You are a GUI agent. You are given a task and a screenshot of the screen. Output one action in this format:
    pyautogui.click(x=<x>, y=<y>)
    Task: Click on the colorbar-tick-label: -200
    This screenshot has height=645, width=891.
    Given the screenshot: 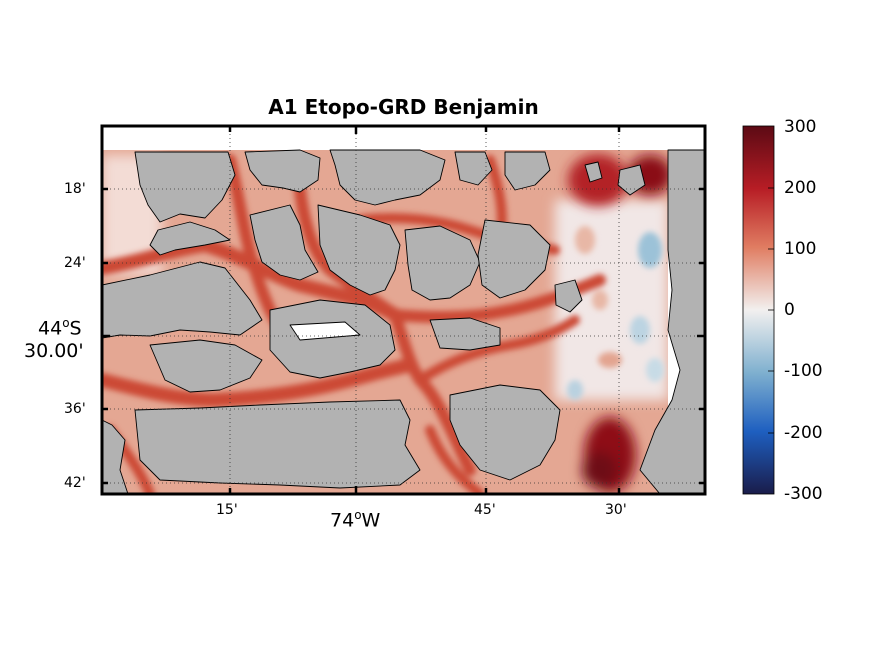 What is the action you would take?
    pyautogui.click(x=803, y=433)
    